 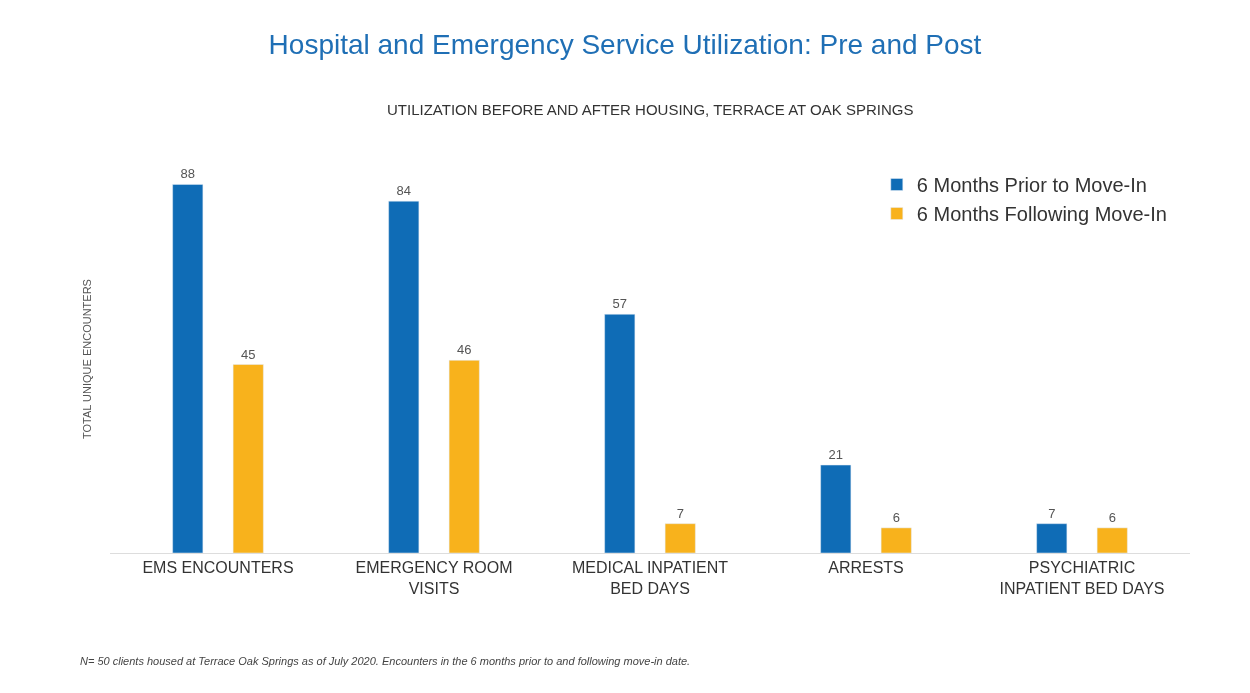 I want to click on data-label: 84, so click(x=403, y=191).